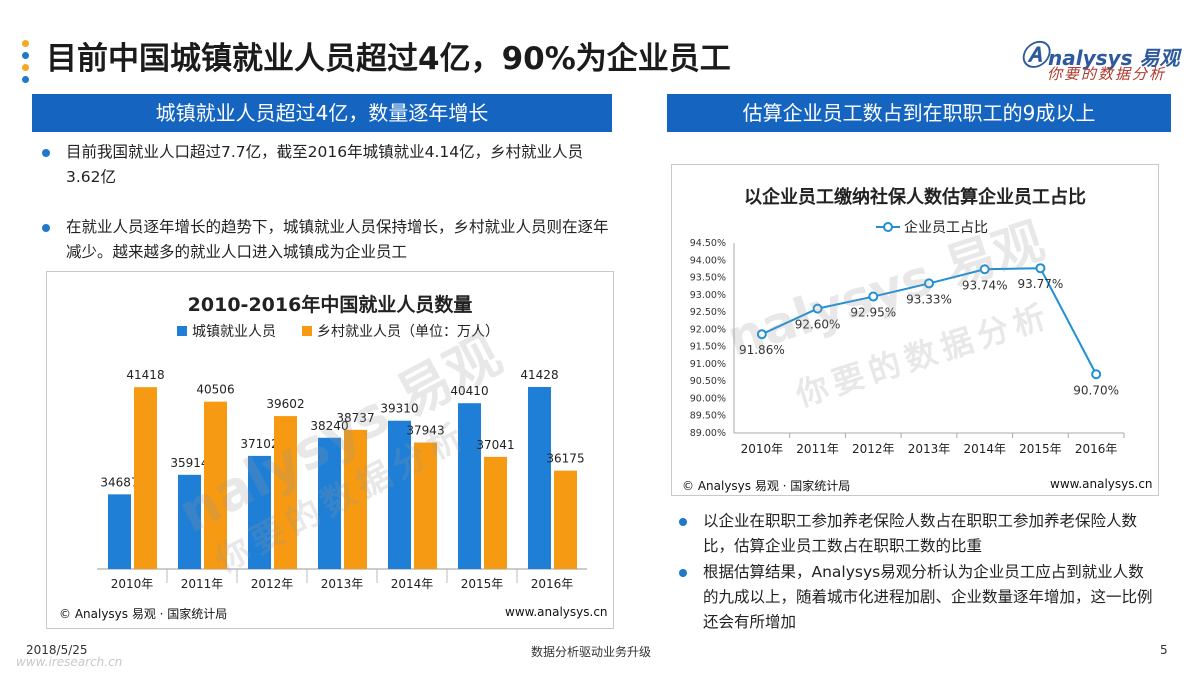  I want to click on y-tick-label: 93.00%, so click(708, 295).